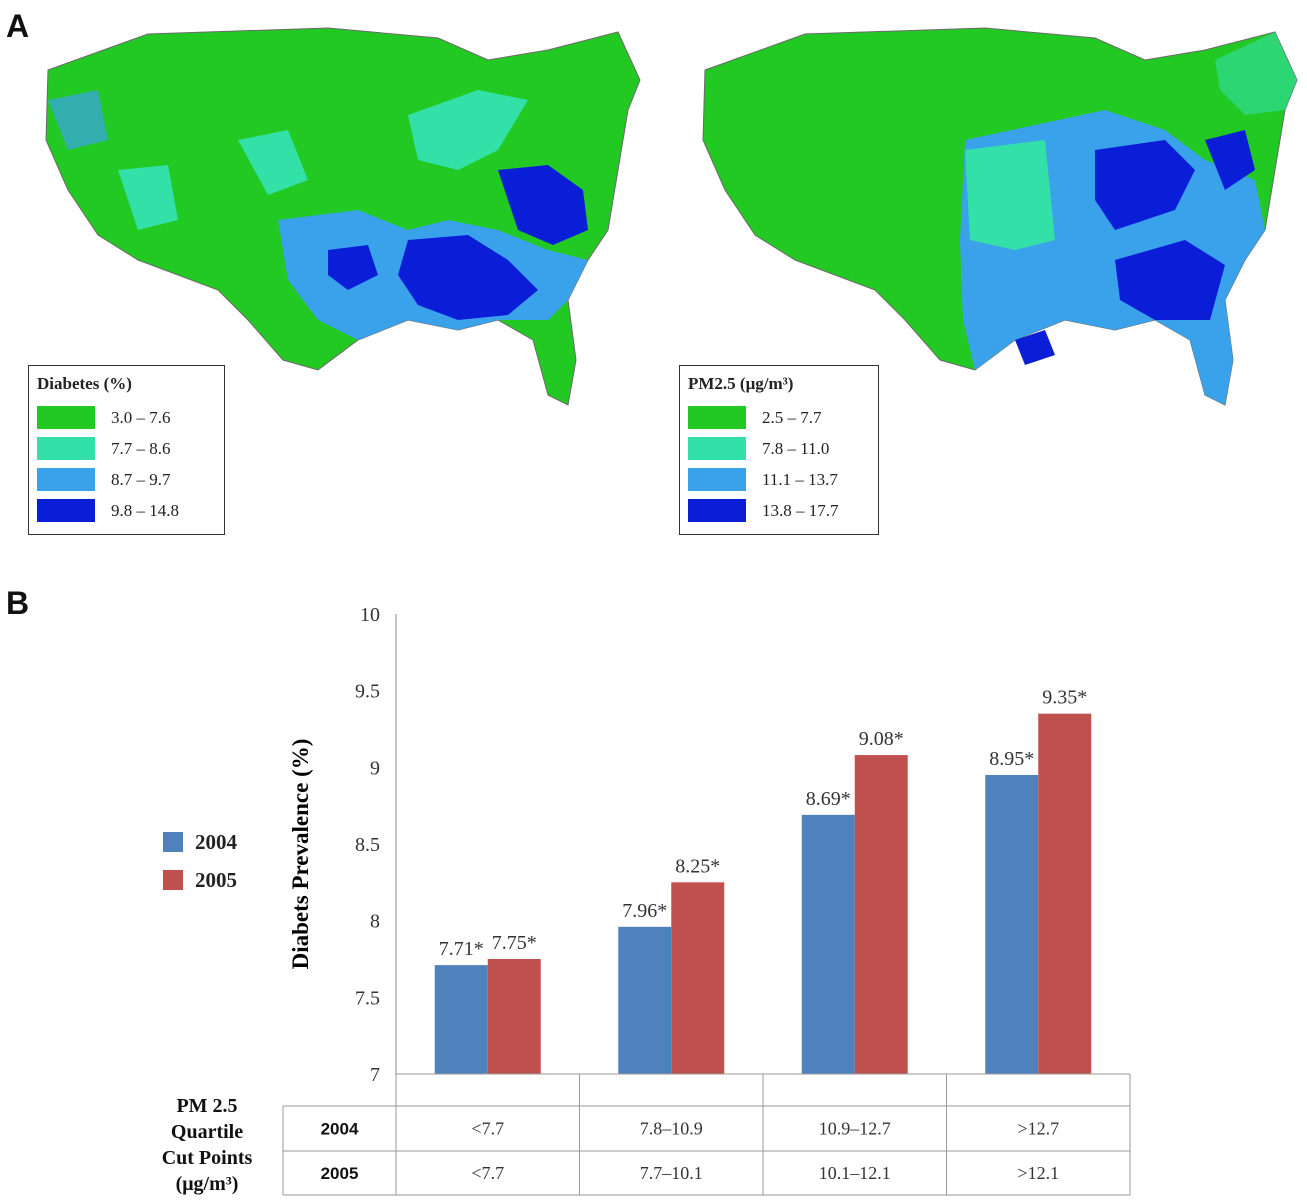 This screenshot has height=1204, width=1307. Describe the element at coordinates (216, 842) in the screenshot. I see `legend-label-2004: 2004` at that location.